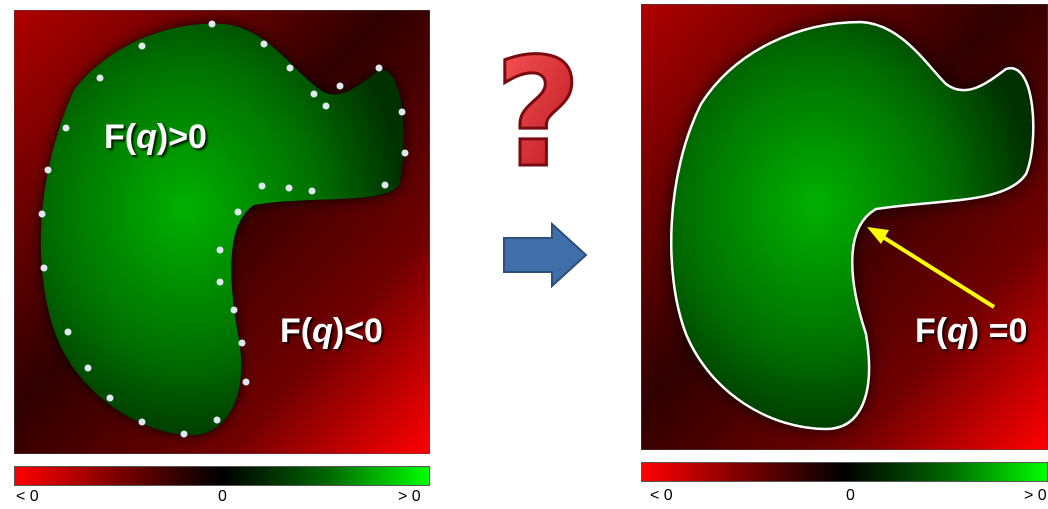  Describe the element at coordinates (1035, 495) in the screenshot. I see `right-colorbar-tick-positive: > 0` at that location.